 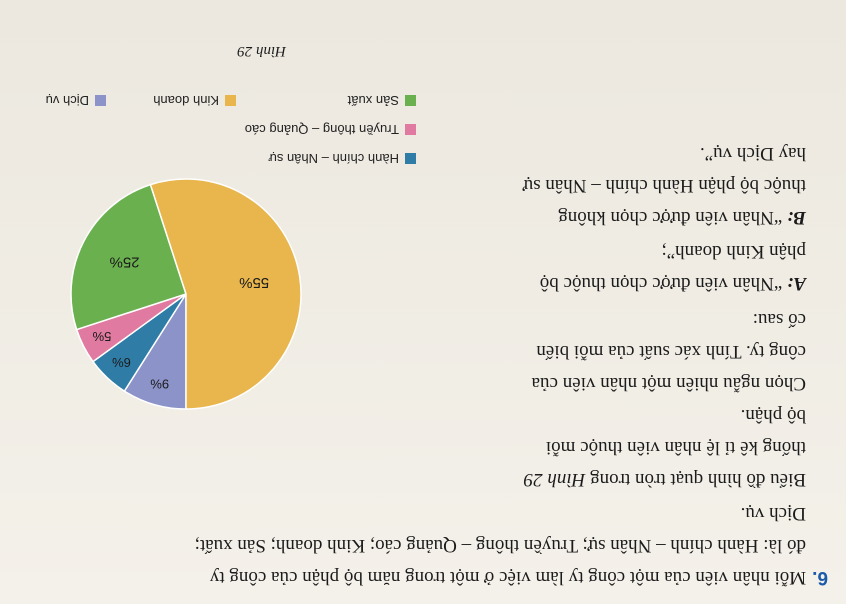 I want to click on event-b-line-1: B: “Nhân viên được chọn không, so click(x=682, y=217).